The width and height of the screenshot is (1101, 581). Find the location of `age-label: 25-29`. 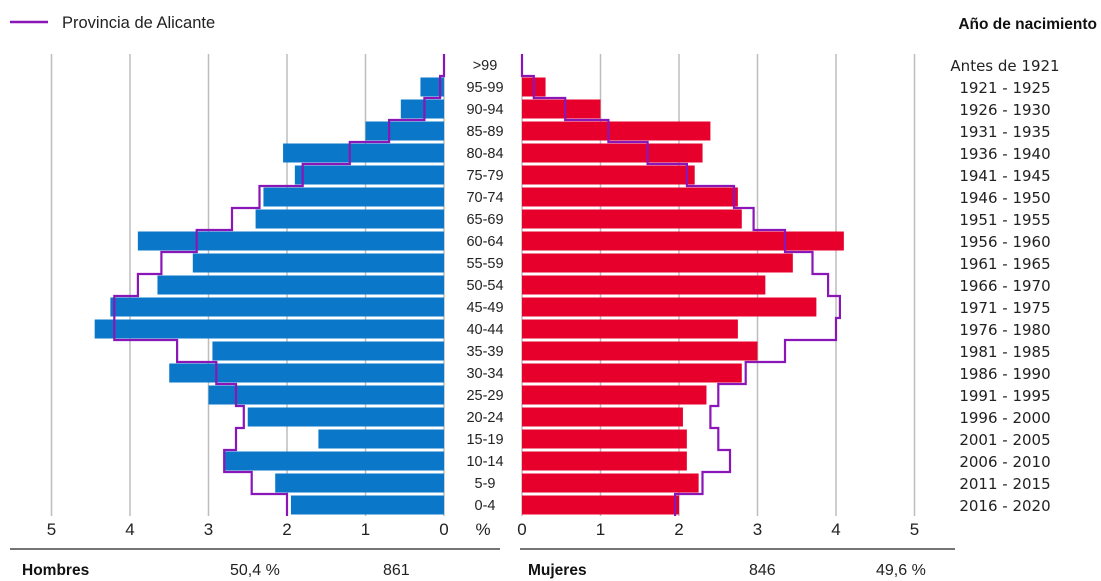

age-label: 25-29 is located at coordinates (484, 396).